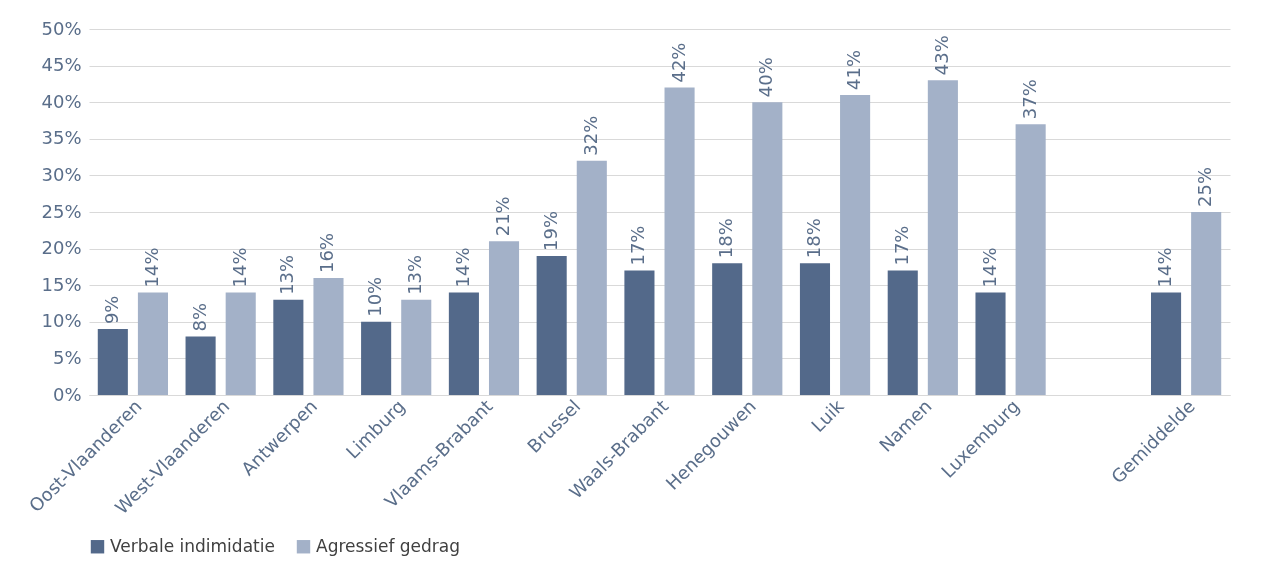 The width and height of the screenshot is (1266, 577). I want to click on legend-label: Agressief gedrag, so click(388, 545).